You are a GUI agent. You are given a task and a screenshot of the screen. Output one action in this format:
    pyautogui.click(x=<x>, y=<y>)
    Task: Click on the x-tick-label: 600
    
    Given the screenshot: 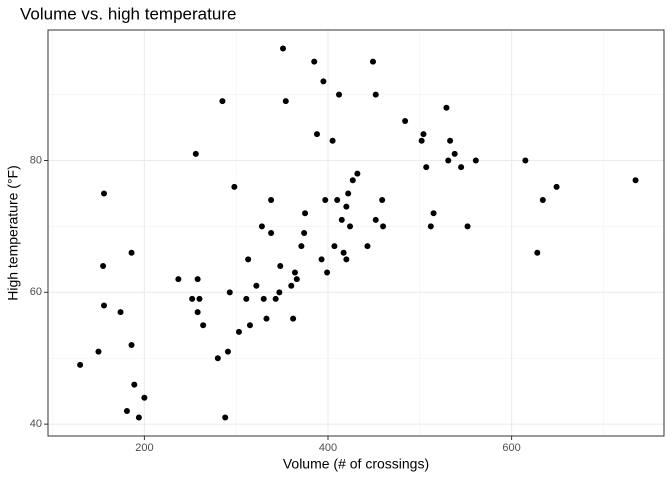 What is the action you would take?
    pyautogui.click(x=511, y=448)
    